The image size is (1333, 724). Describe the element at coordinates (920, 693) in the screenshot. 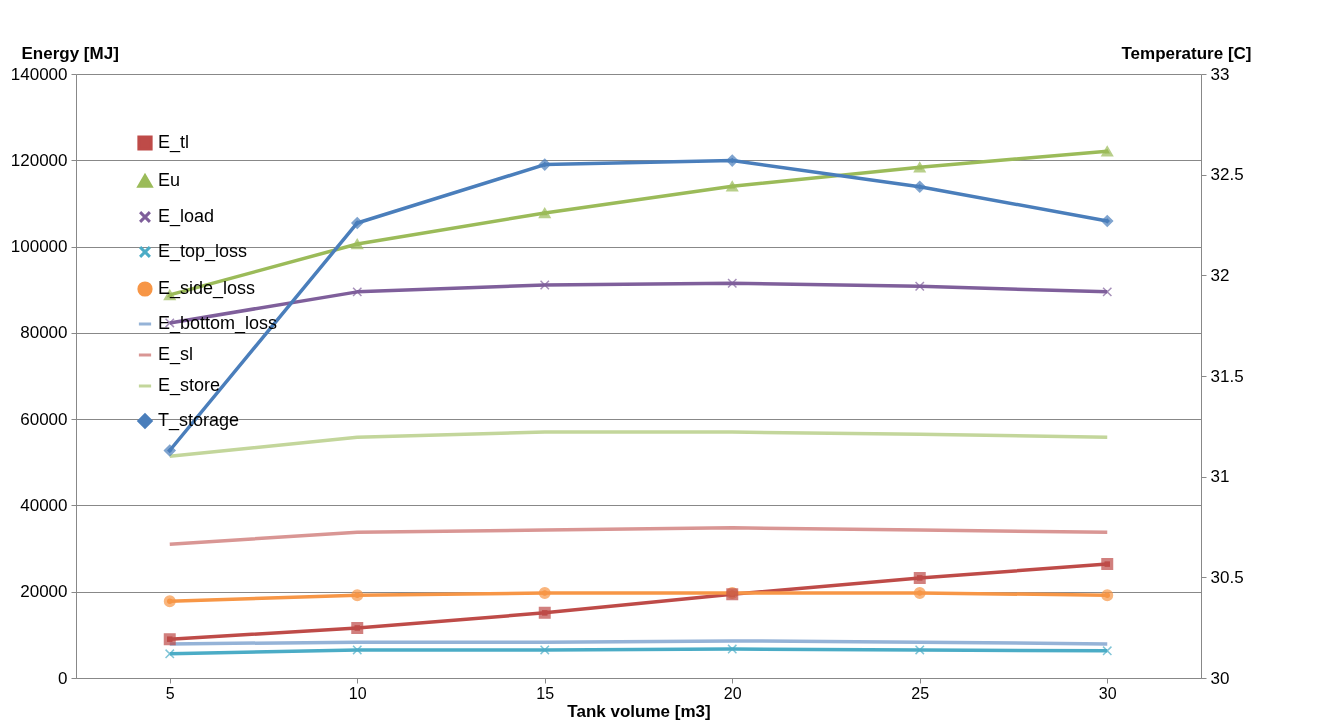

I see `x-tick-label: 25` at that location.